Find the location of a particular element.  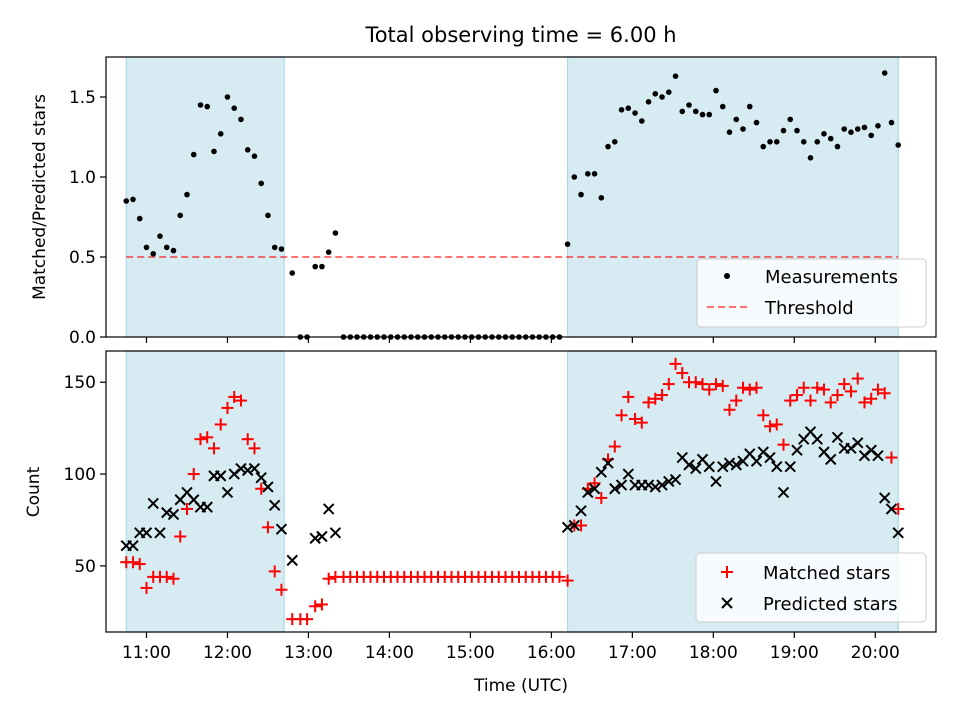

legend-matched-marker is located at coordinates (727, 572).